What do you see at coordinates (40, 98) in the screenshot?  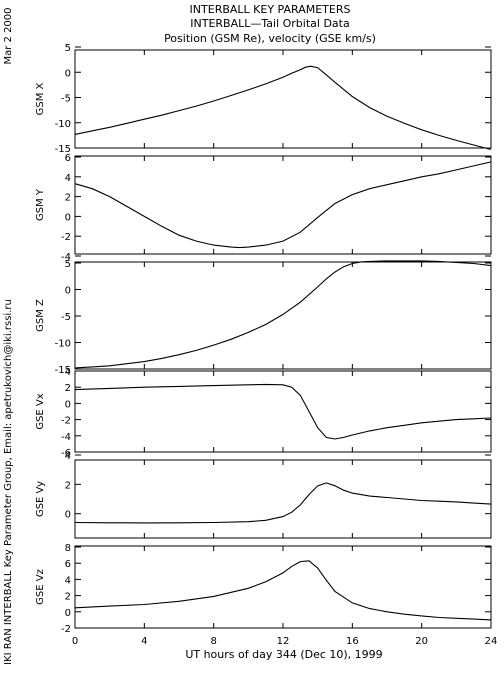 I see `y-axis-label-gsm-x: GSM X` at bounding box center [40, 98].